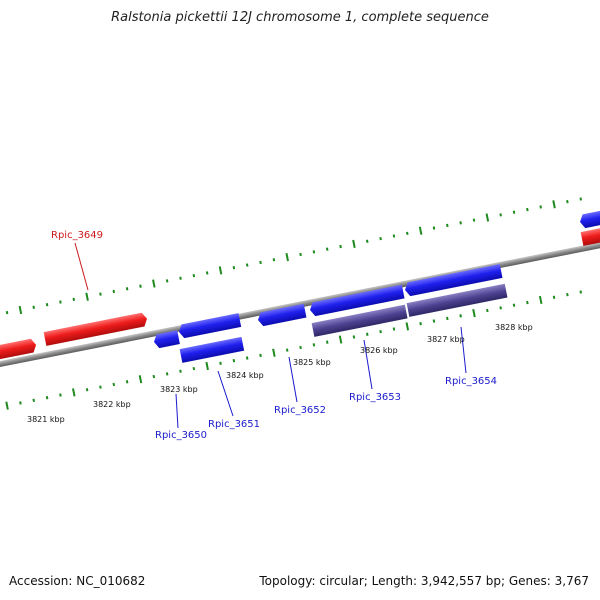 This screenshot has width=600, height=600. What do you see at coordinates (234, 424) in the screenshot?
I see `gene-label-rpic-3651: Rpic_3651` at bounding box center [234, 424].